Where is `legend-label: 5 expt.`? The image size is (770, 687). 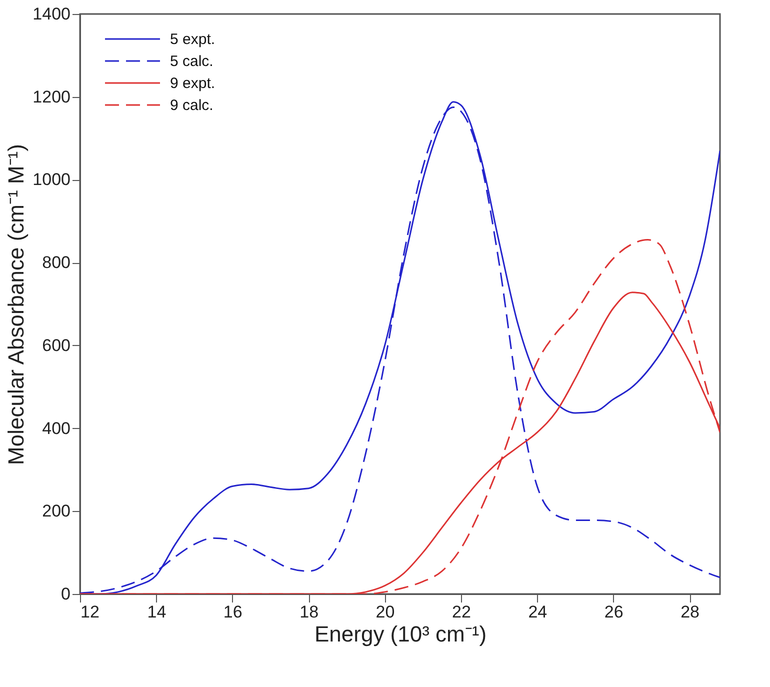
legend-label: 5 expt. is located at coordinates (193, 39).